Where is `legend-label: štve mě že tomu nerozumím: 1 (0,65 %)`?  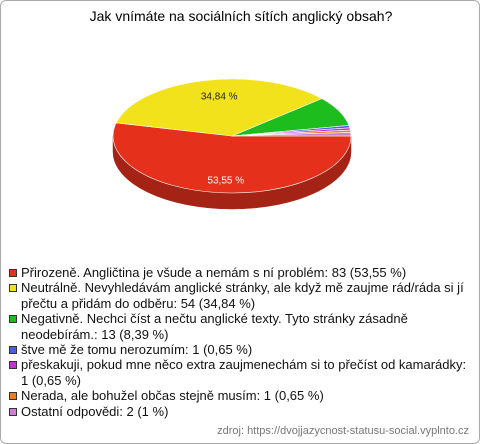 legend-label: štve mě že tomu nerozumím: 1 (0,65 %) is located at coordinates (137, 350).